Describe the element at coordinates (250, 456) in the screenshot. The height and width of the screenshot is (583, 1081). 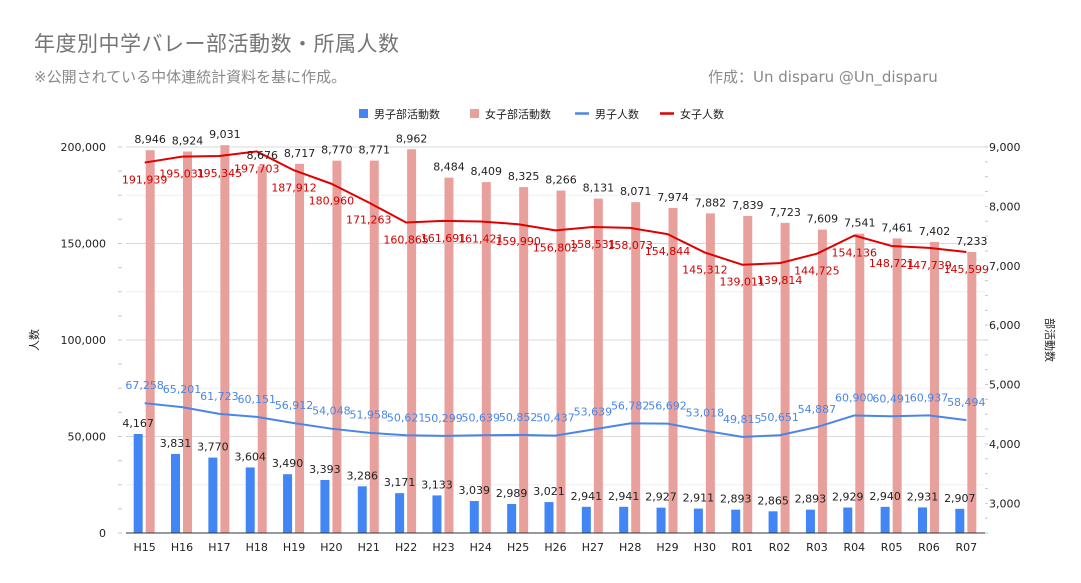
I see `bar-boys-clubs-label: 3,604` at that location.